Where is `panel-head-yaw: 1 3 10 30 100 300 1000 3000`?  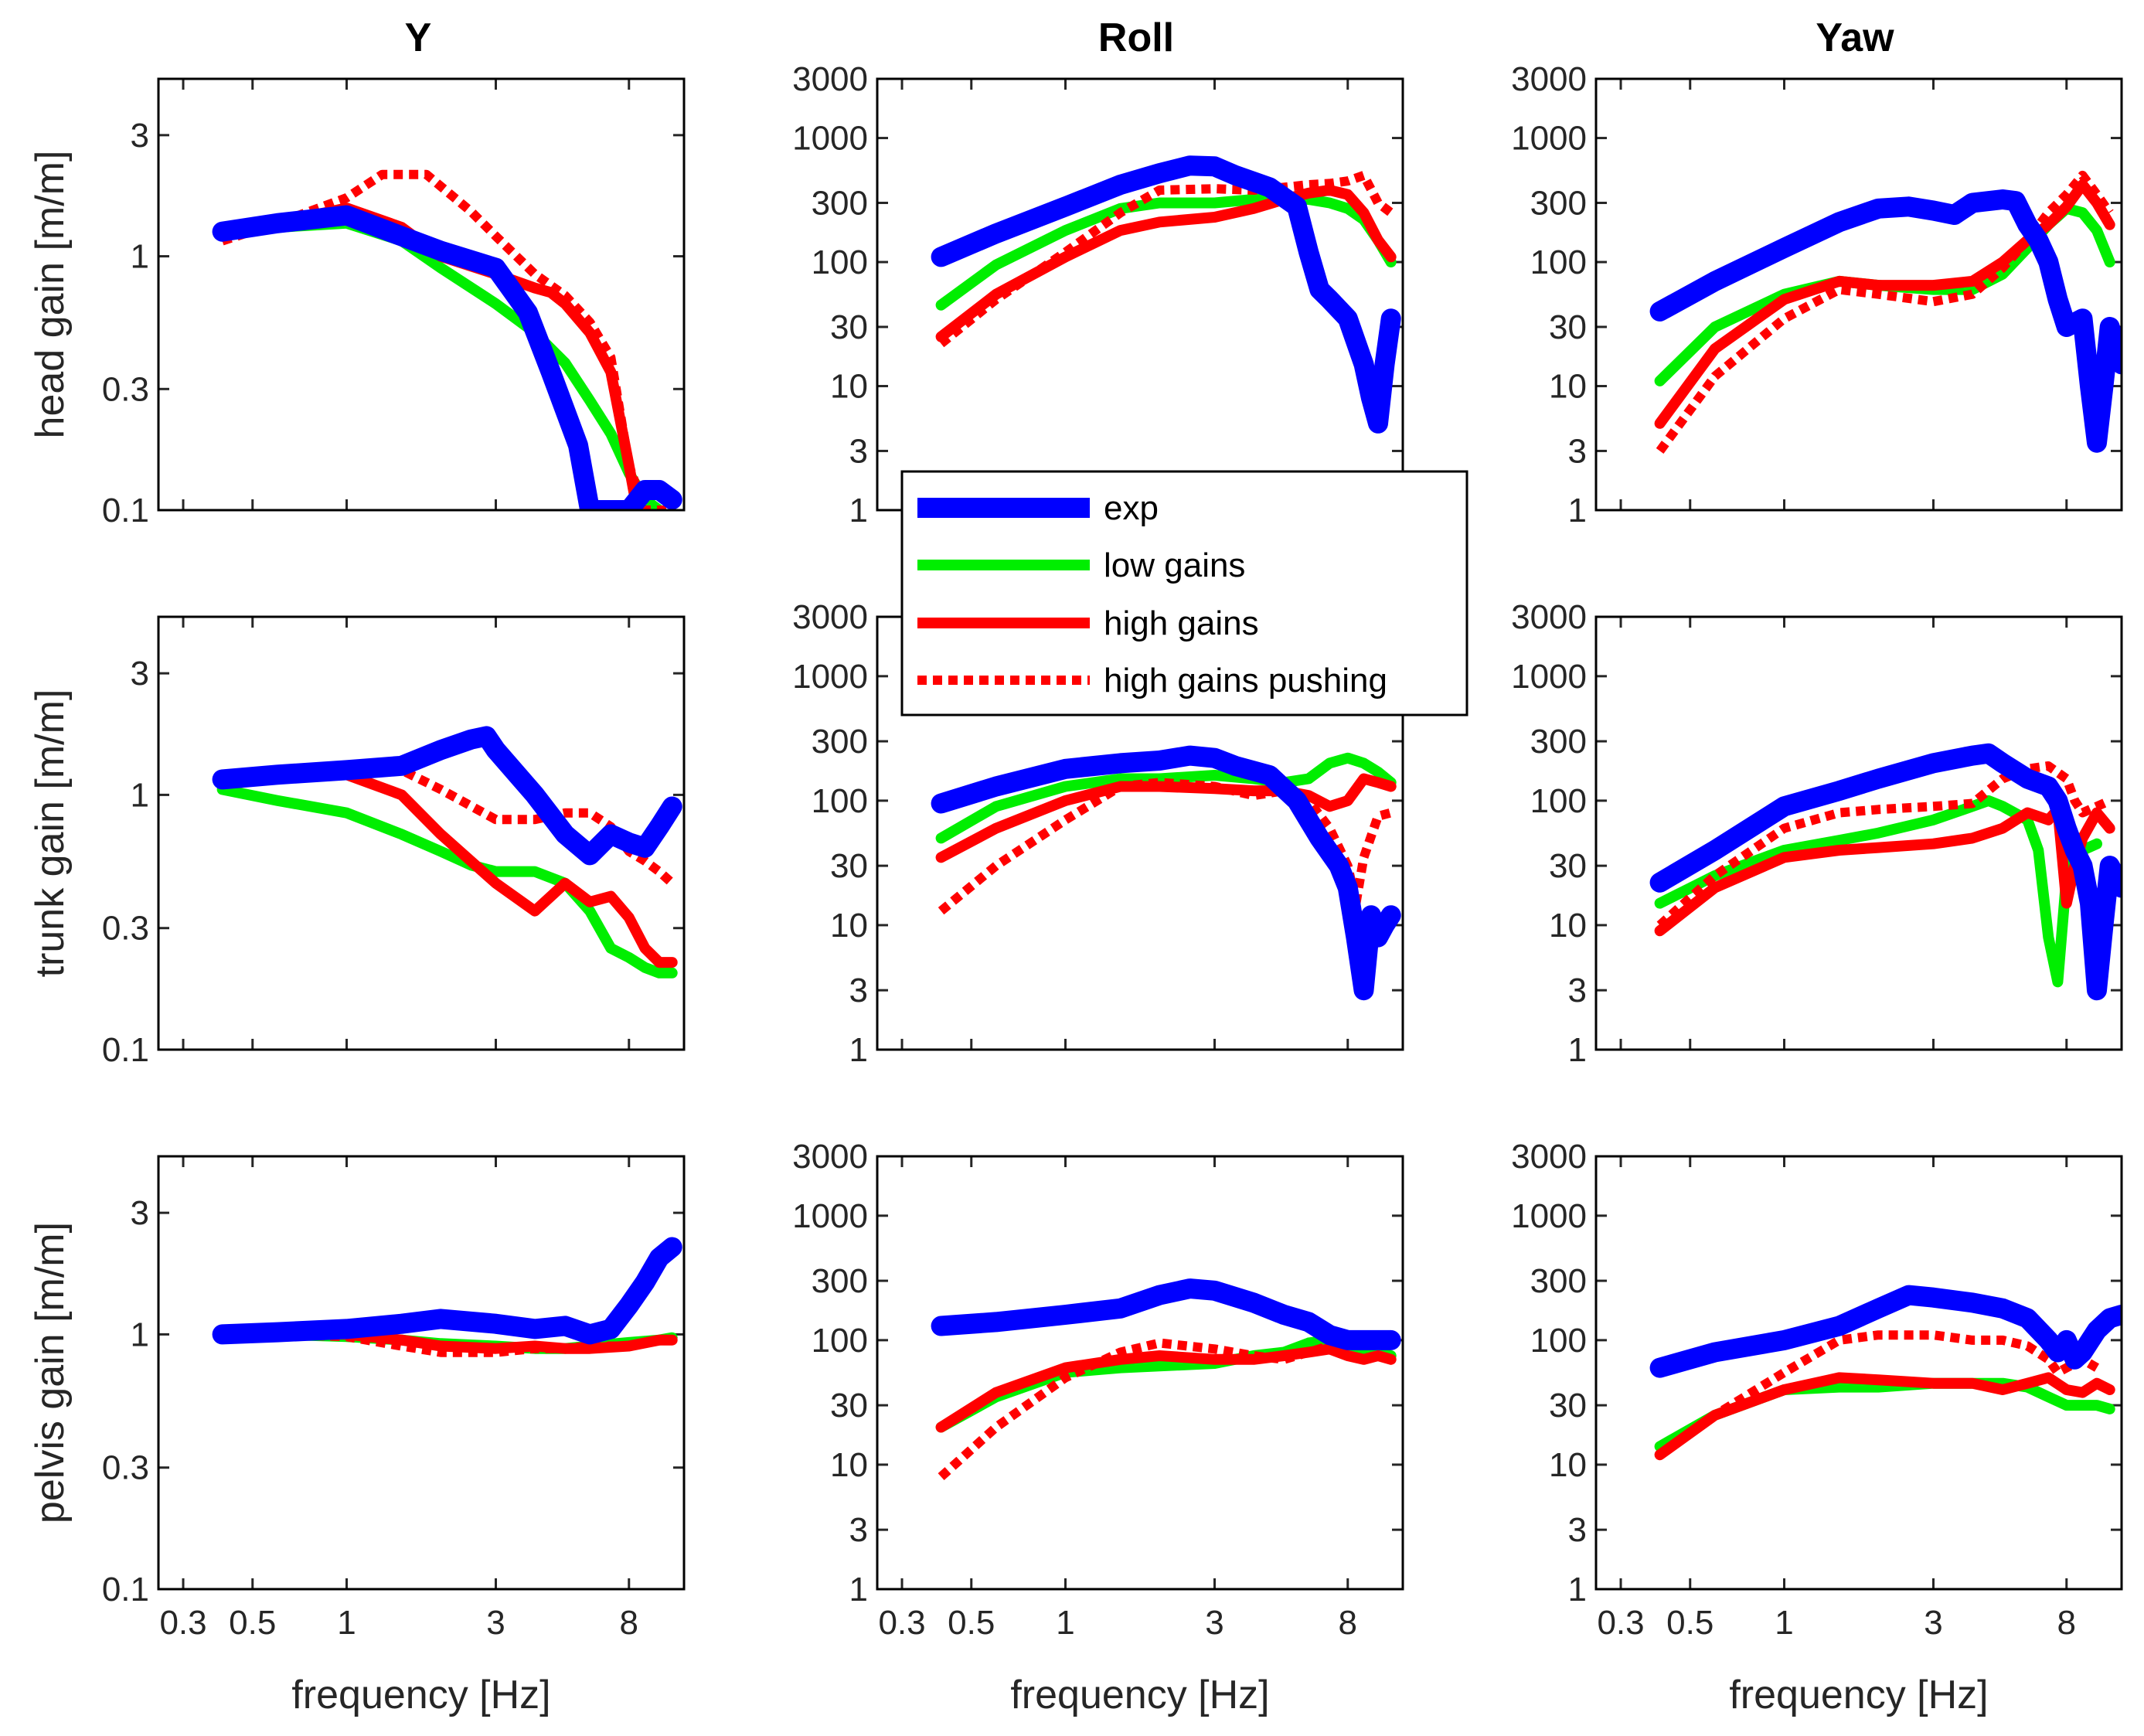 panel-head-yaw: 1 3 10 30 100 300 1000 3000 is located at coordinates (1817, 295).